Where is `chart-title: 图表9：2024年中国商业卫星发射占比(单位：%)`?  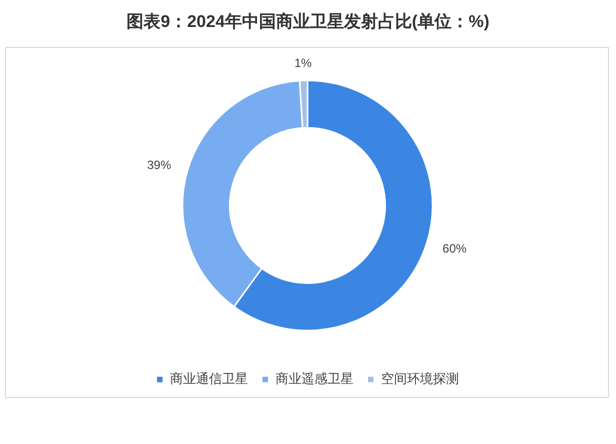 chart-title: 图表9：2024年中国商业卫星发射占比(单位：%) is located at coordinates (308, 22).